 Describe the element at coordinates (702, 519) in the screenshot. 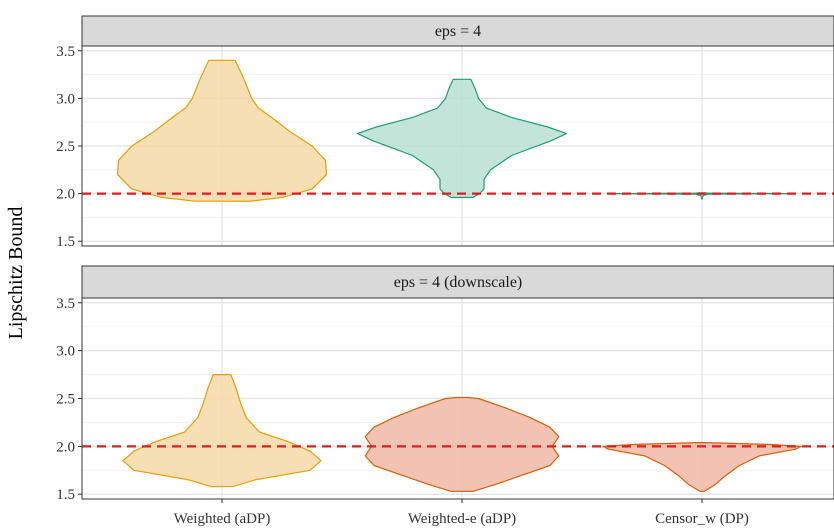

I see `x-tick-label: Censor_w (DP)` at that location.